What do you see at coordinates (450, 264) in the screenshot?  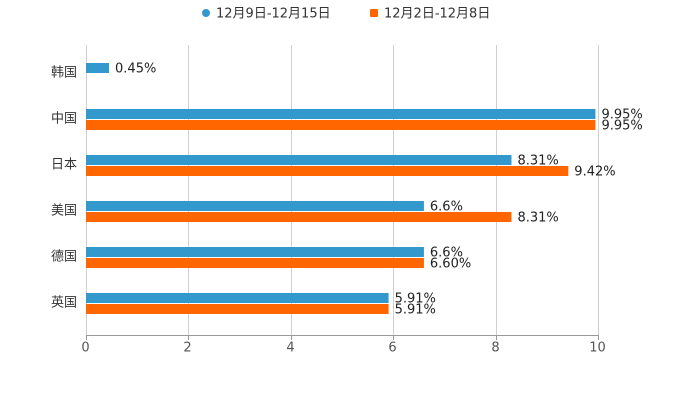 I see `data-label: 6.60%` at bounding box center [450, 264].